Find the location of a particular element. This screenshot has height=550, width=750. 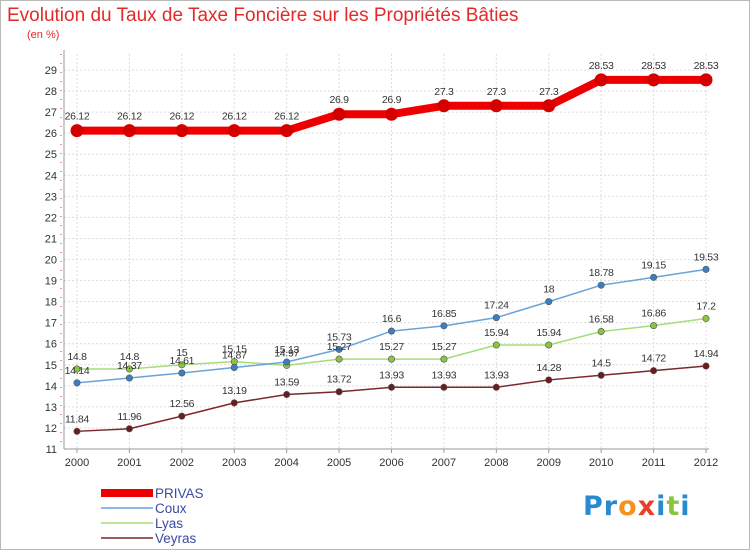

data-label-coux: 18.78 is located at coordinates (601, 273).